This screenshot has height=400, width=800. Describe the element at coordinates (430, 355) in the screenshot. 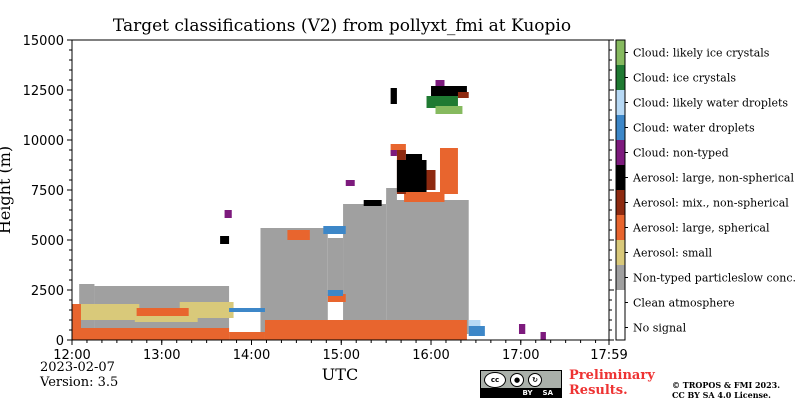

I see `x-tick-label: 16:00` at that location.